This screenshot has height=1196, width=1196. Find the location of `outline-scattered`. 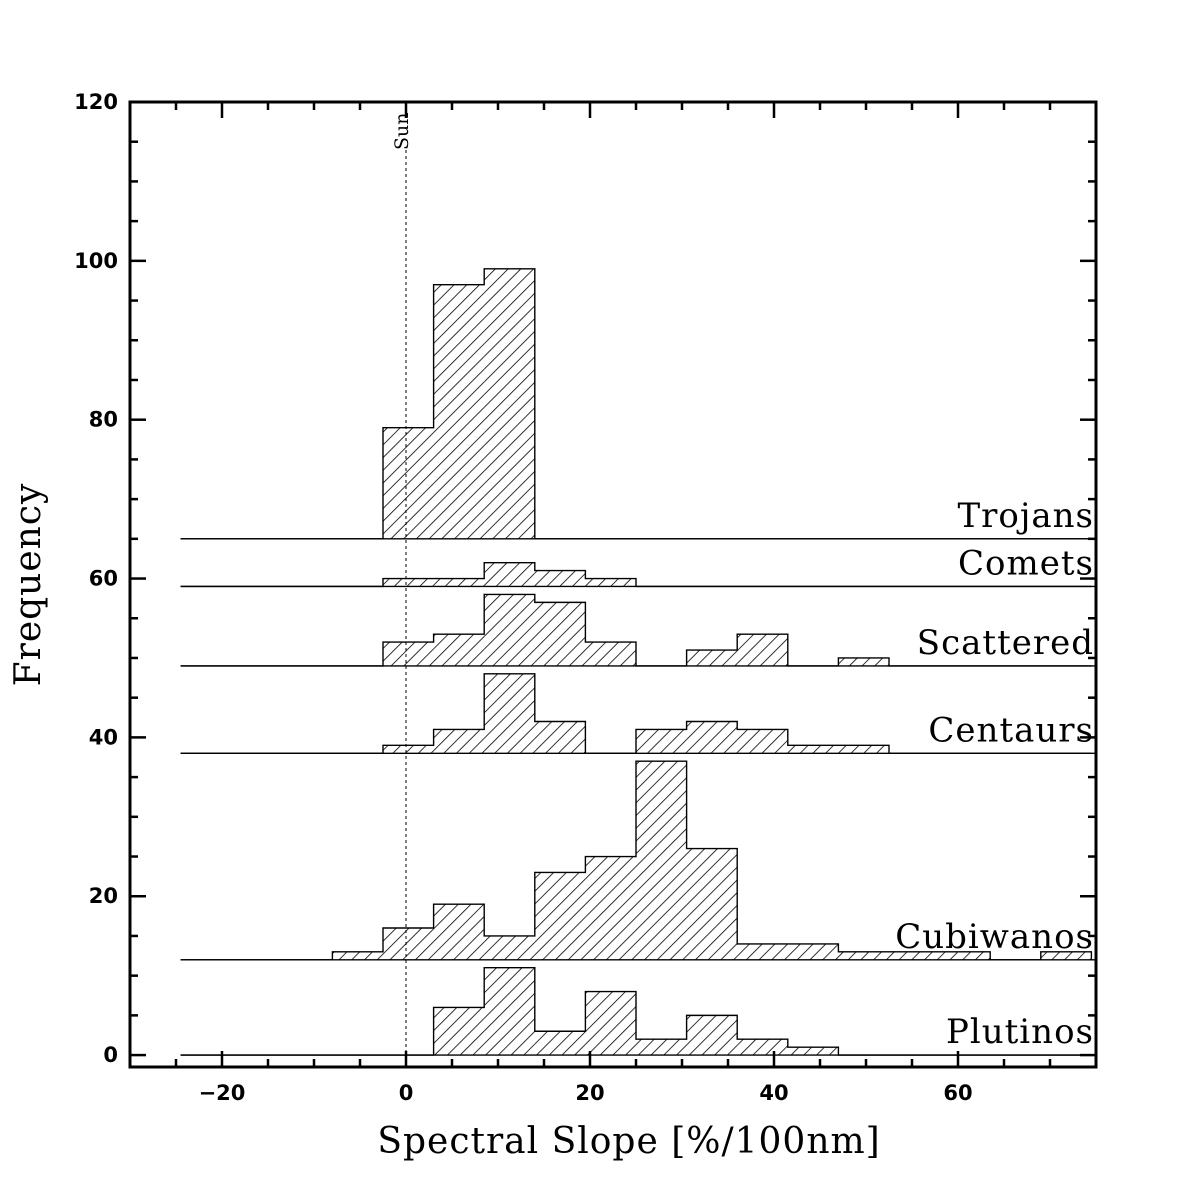

outline-scattered is located at coordinates (636, 630).